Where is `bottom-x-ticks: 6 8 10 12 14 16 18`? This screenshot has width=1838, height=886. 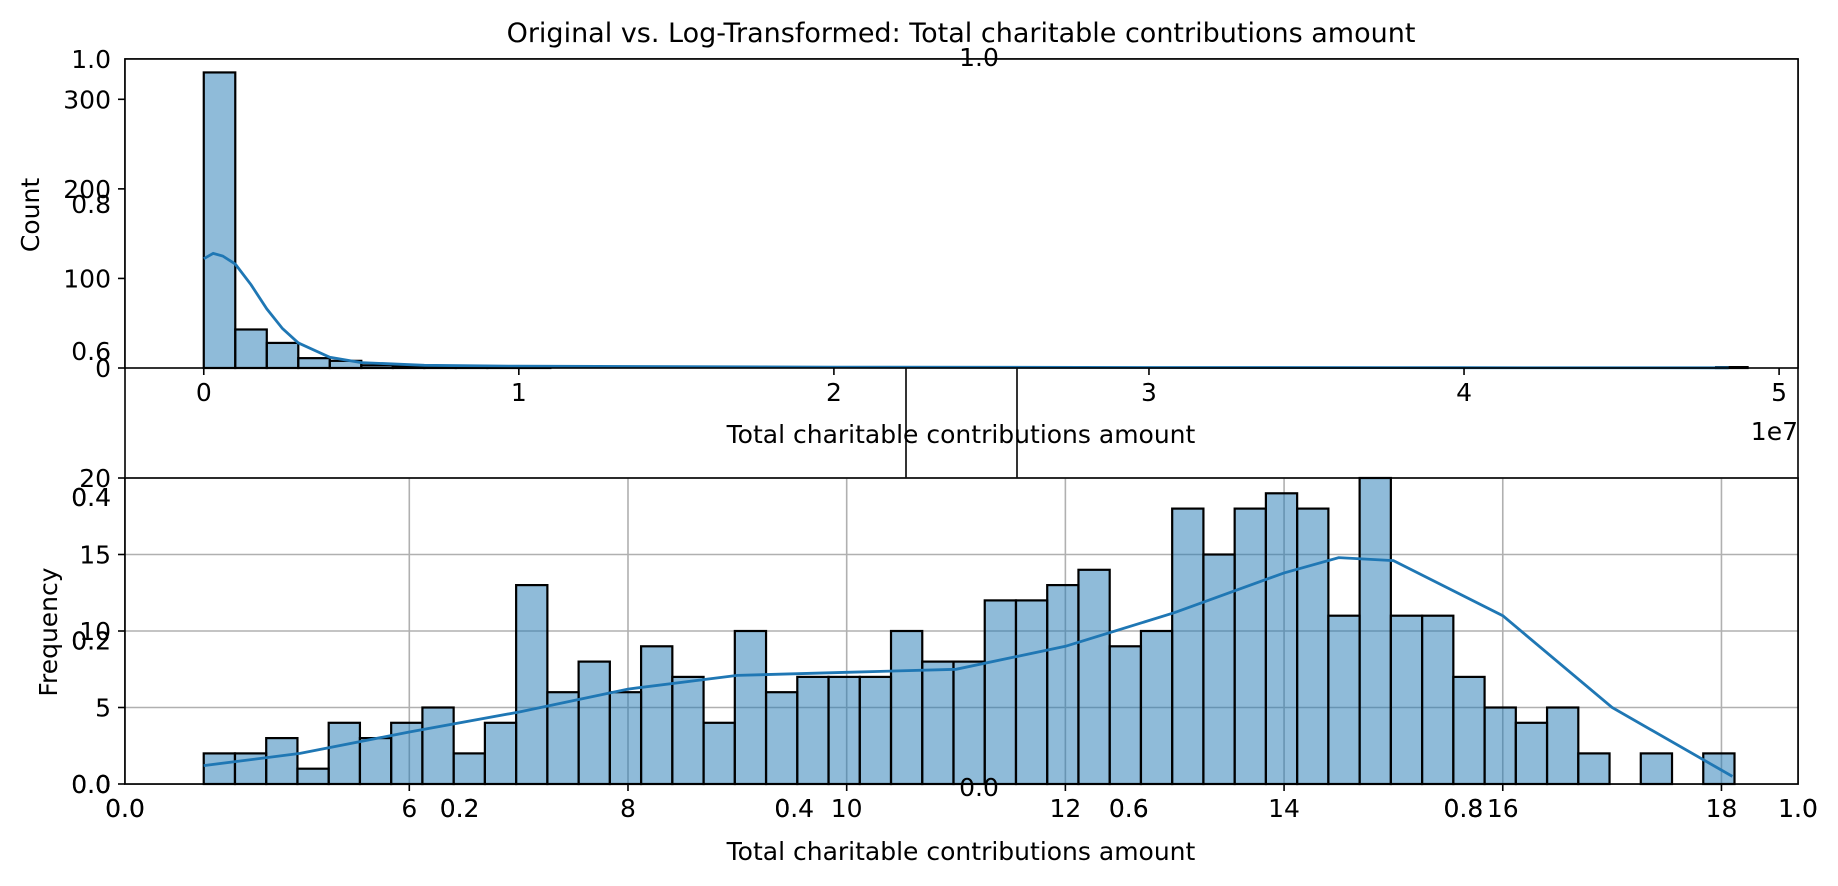 bottom-x-ticks: 6 8 10 12 14 16 18 is located at coordinates (1069, 803).